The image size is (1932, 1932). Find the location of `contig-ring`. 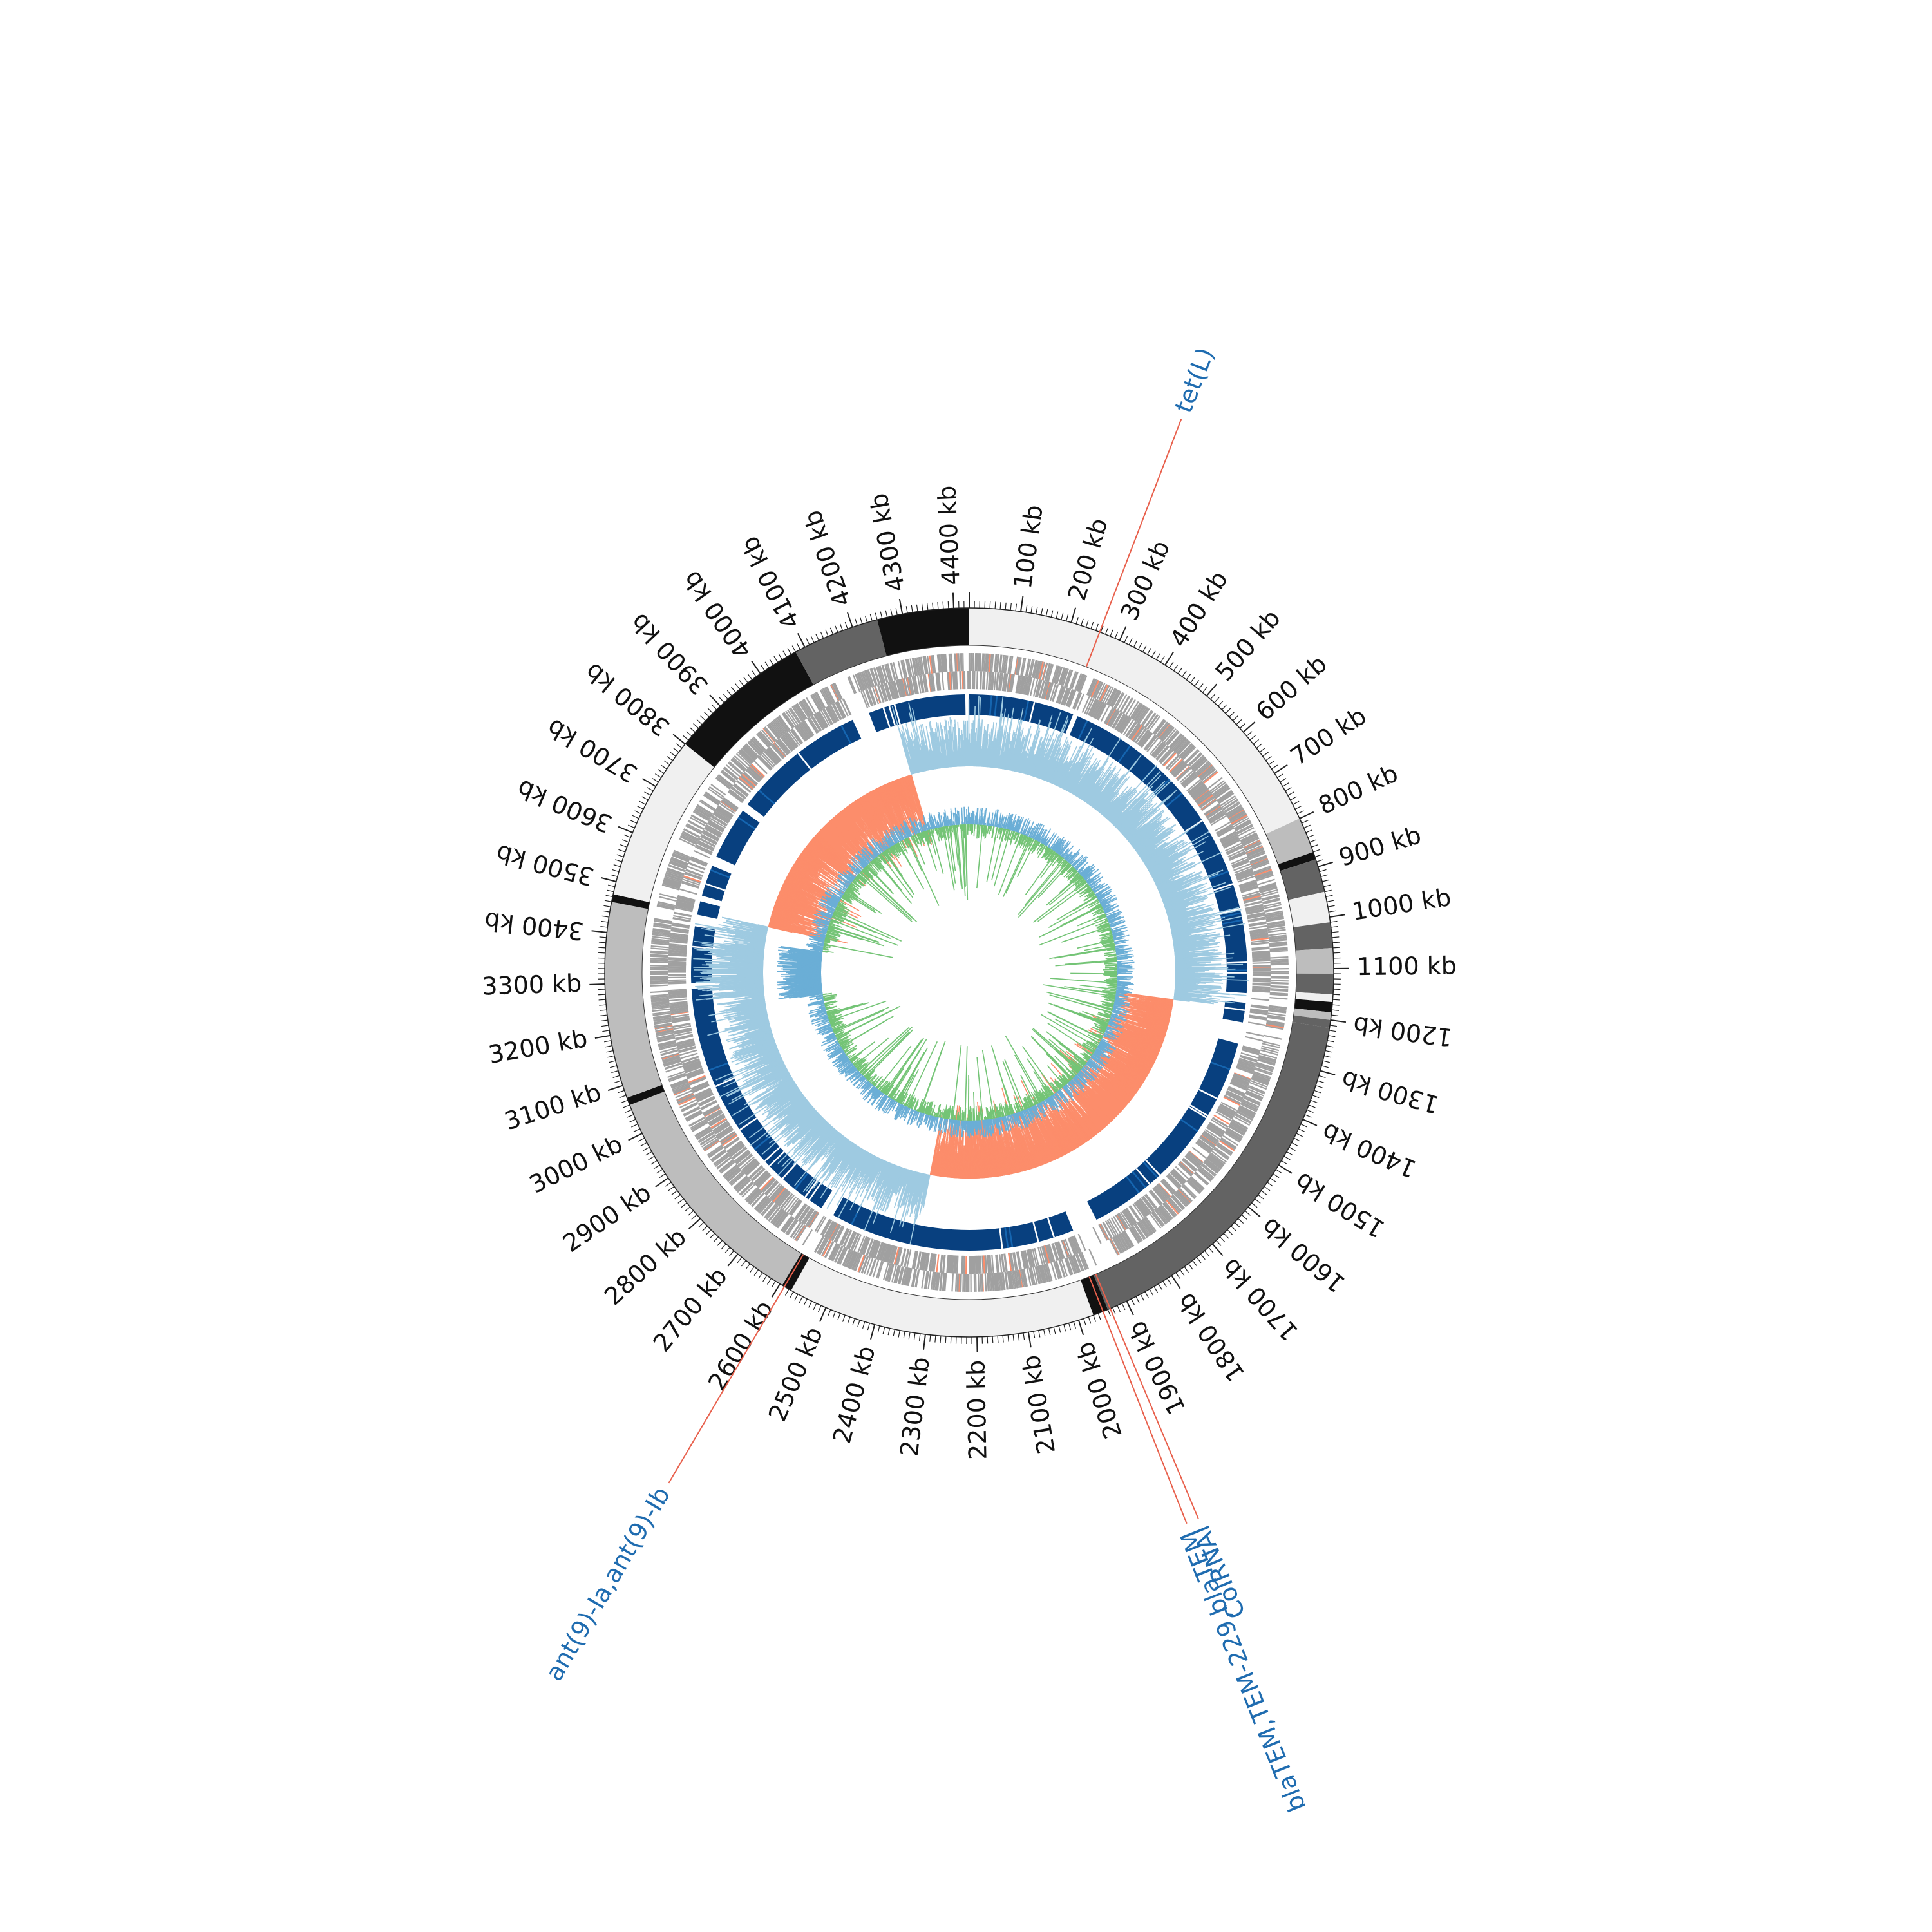

contig-ring is located at coordinates (969, 973).